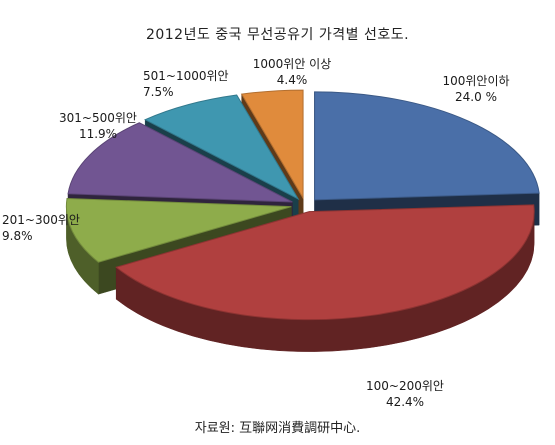  I want to click on slice-label-3: 301~500위안 11.9%, so click(98, 126).